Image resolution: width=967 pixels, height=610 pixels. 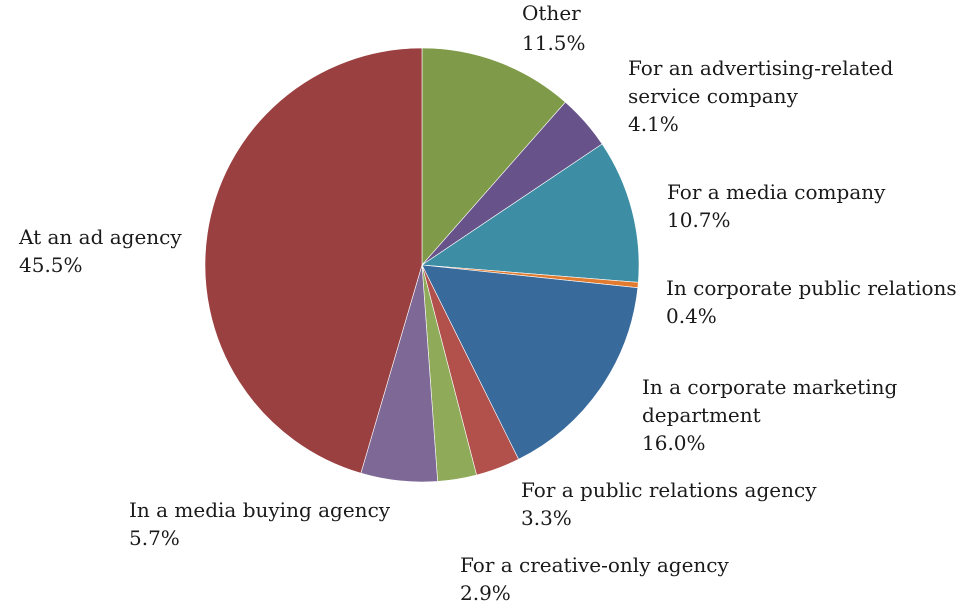 What do you see at coordinates (760, 68) in the screenshot?
I see `slice-name-label: For an advertising-related` at bounding box center [760, 68].